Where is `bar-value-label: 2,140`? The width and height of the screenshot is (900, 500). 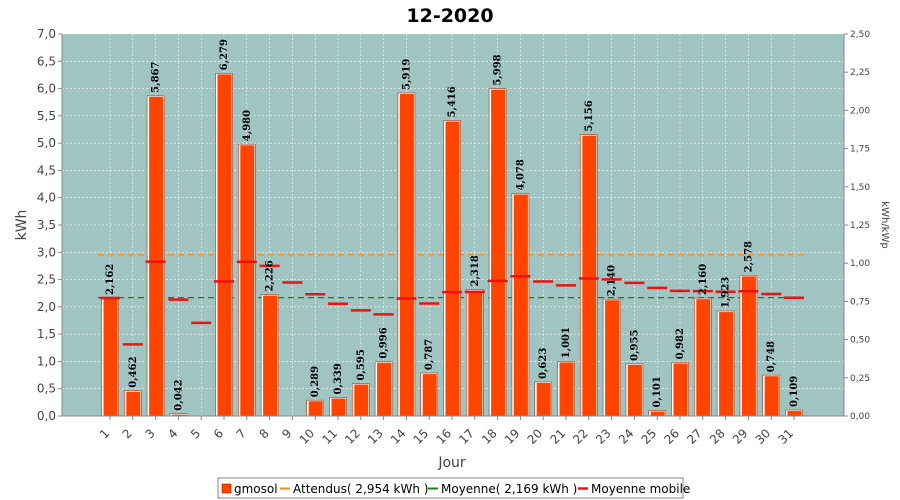 bar-value-label: 2,140 is located at coordinates (612, 280).